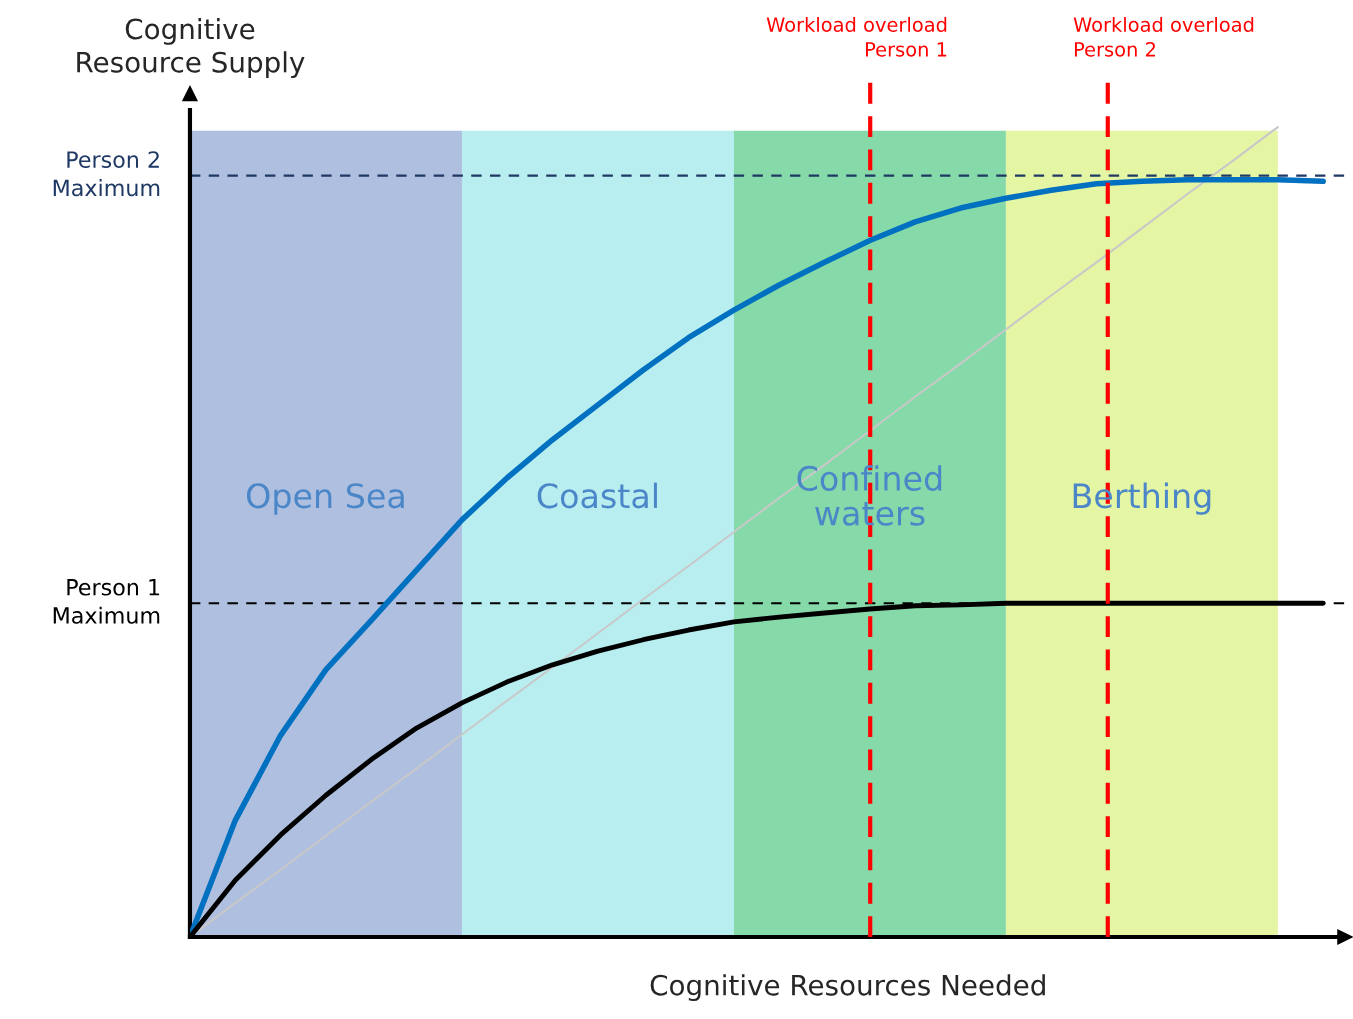 The width and height of the screenshot is (1353, 1019). I want to click on text: Workload overload Person 2, so click(1163, 36).